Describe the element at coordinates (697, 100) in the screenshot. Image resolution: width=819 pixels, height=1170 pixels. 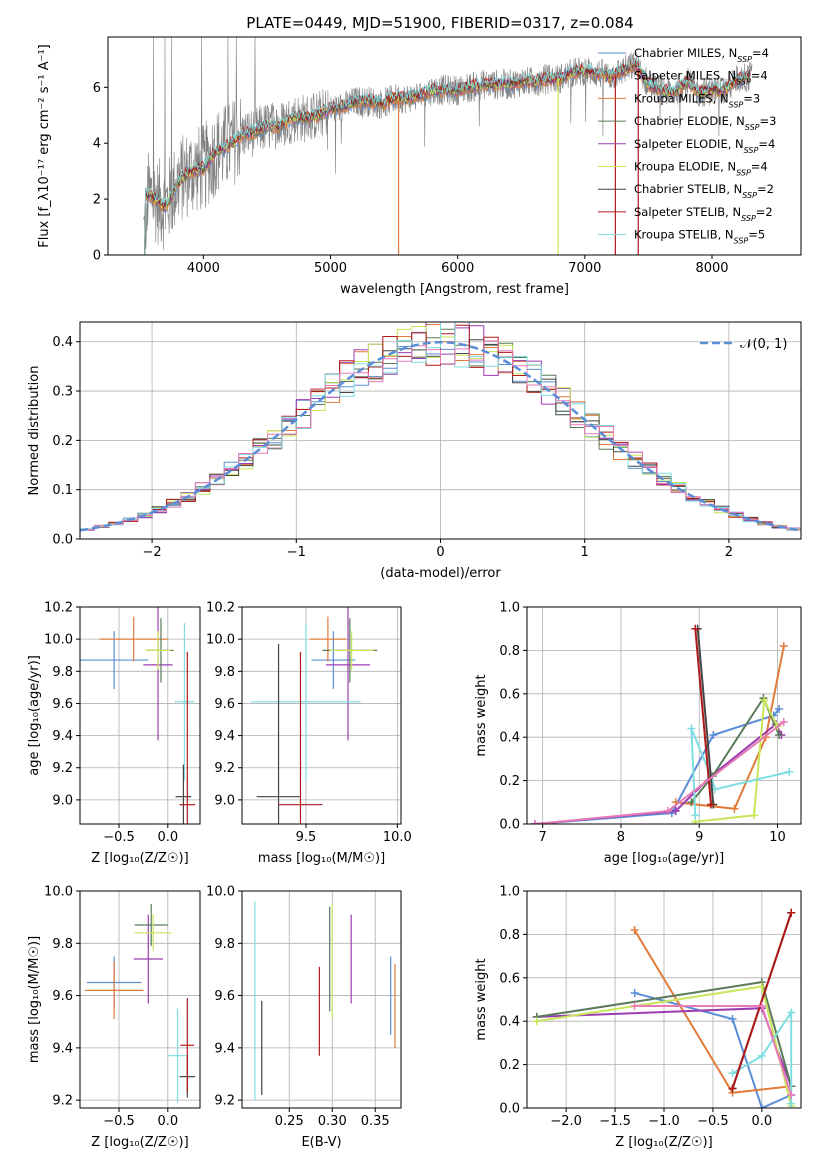
I see `legend-label: Kroupa MILES, NSSP=3` at that location.